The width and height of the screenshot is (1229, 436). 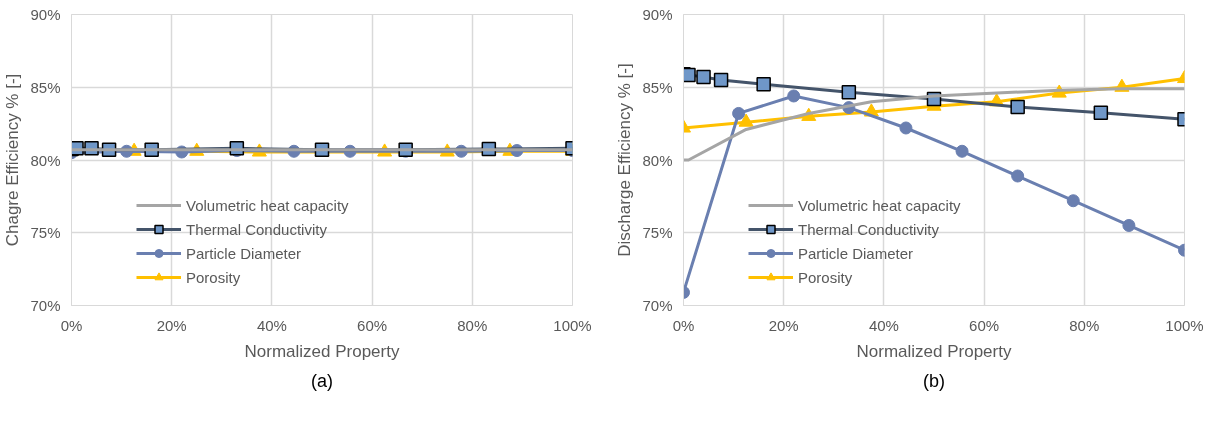 I want to click on text: (b), so click(x=934, y=380).